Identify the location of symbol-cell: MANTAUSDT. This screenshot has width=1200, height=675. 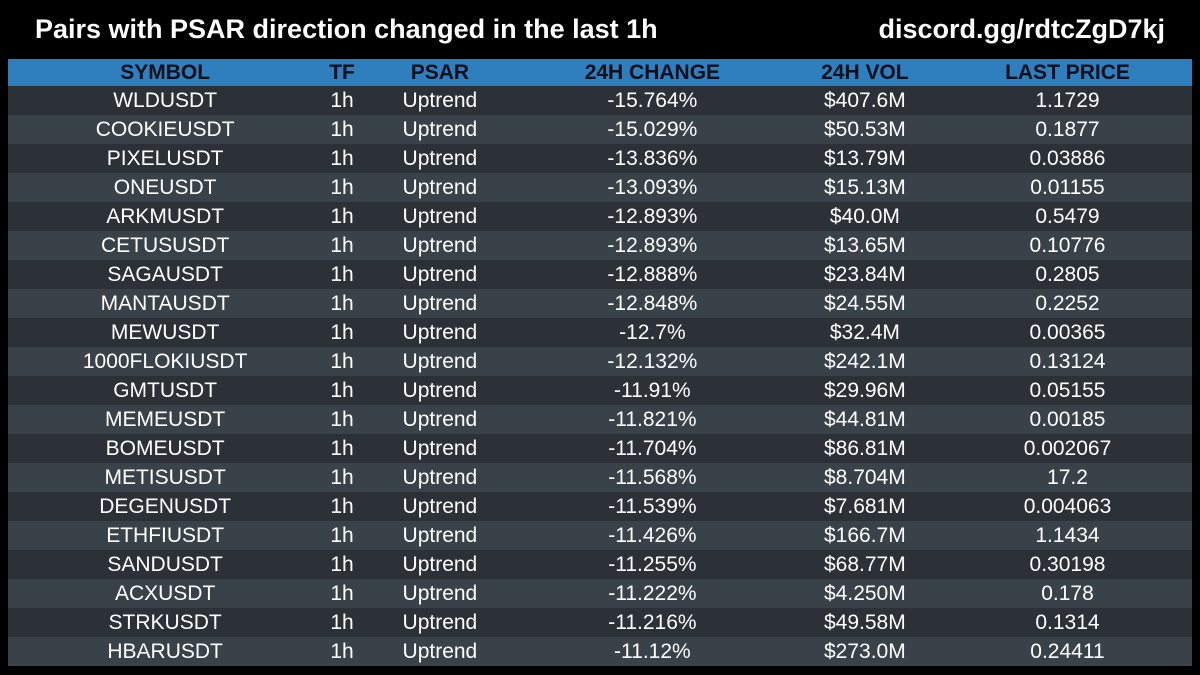
(165, 303).